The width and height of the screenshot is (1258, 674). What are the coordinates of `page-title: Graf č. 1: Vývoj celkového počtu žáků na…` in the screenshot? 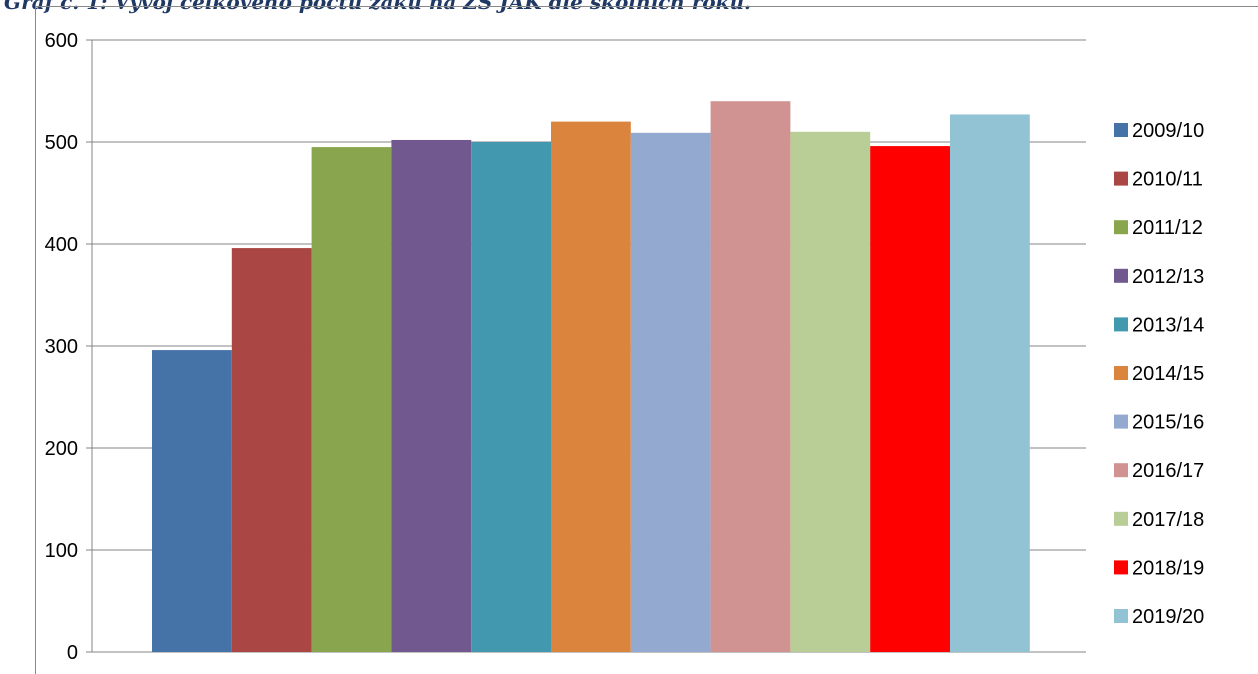 It's located at (377, 7).